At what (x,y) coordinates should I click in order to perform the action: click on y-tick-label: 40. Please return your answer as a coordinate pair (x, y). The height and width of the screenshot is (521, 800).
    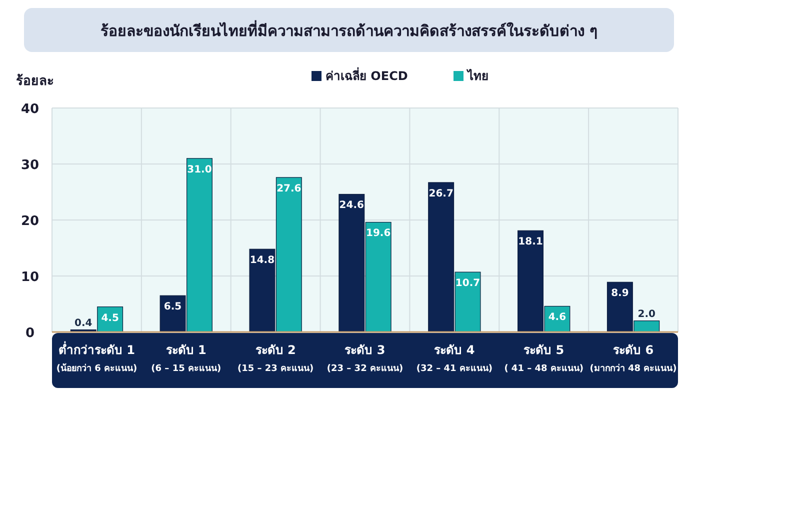
    Looking at the image, I should click on (30, 109).